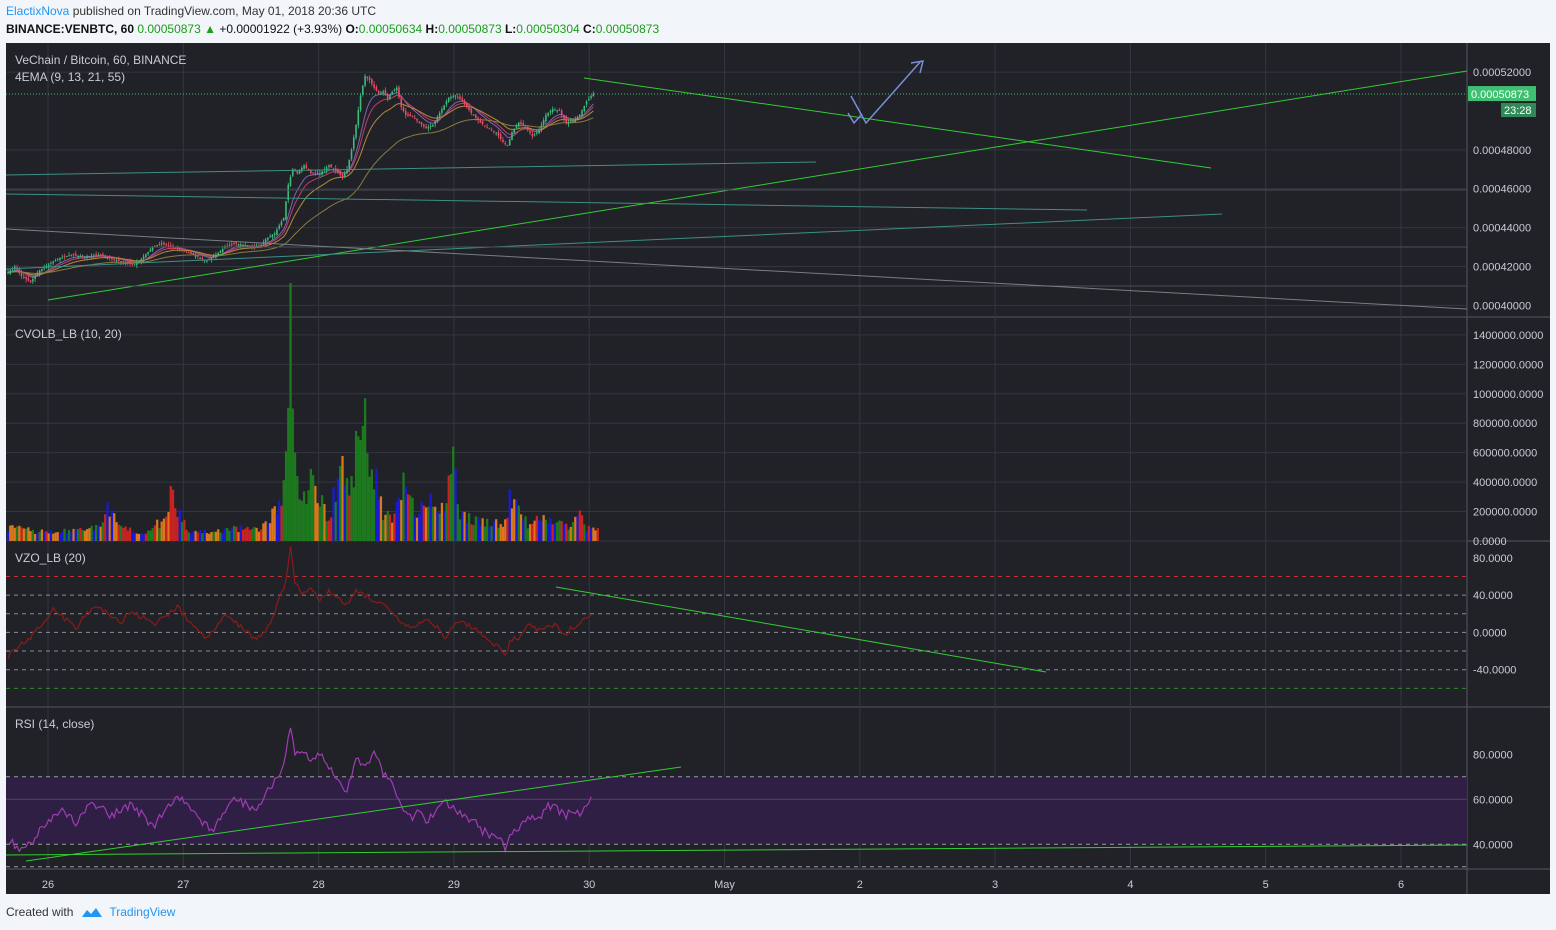 Image resolution: width=1556 pixels, height=930 pixels. What do you see at coordinates (1401, 885) in the screenshot?
I see `x-tick-label: 6` at bounding box center [1401, 885].